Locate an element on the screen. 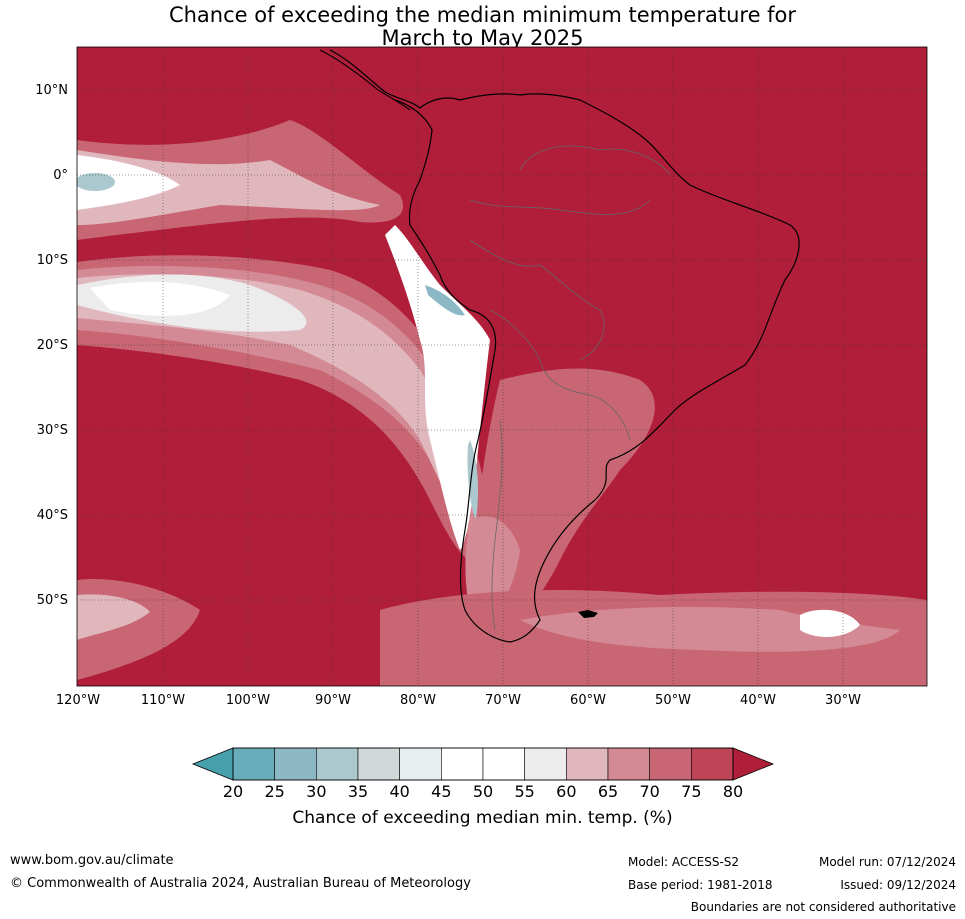 This screenshot has height=919, width=965. andes-coast-cool is located at coordinates (445, 300).